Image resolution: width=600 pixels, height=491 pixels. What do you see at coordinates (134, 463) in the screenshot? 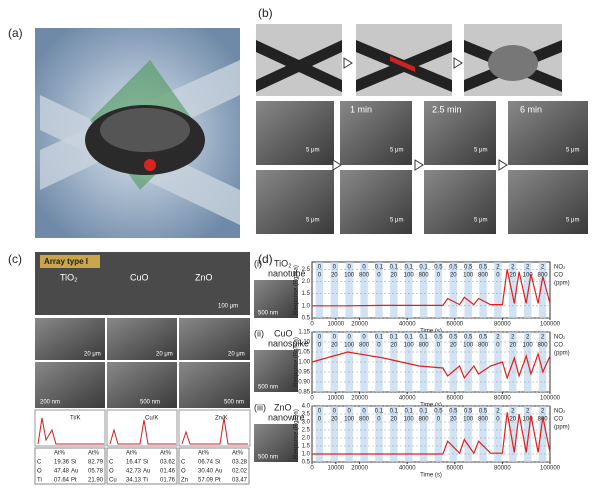
I see `table-cell: 16.47` at bounding box center [134, 463].